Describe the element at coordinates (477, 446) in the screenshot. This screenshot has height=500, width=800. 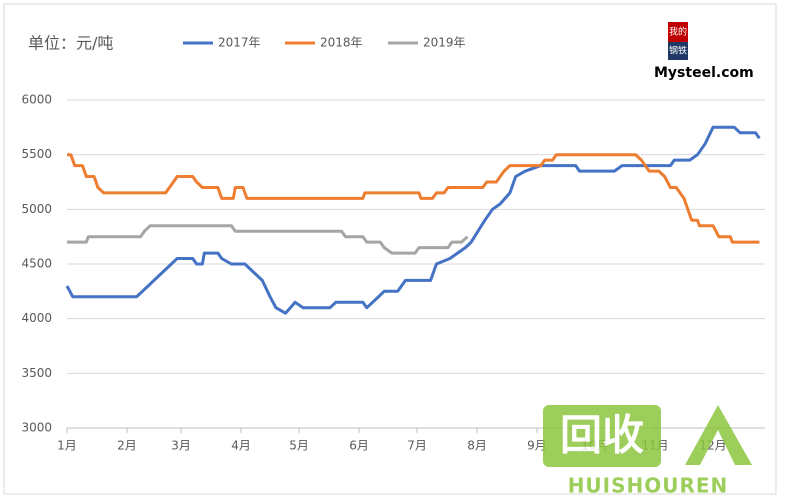
I see `x-tick-label: 8月` at that location.